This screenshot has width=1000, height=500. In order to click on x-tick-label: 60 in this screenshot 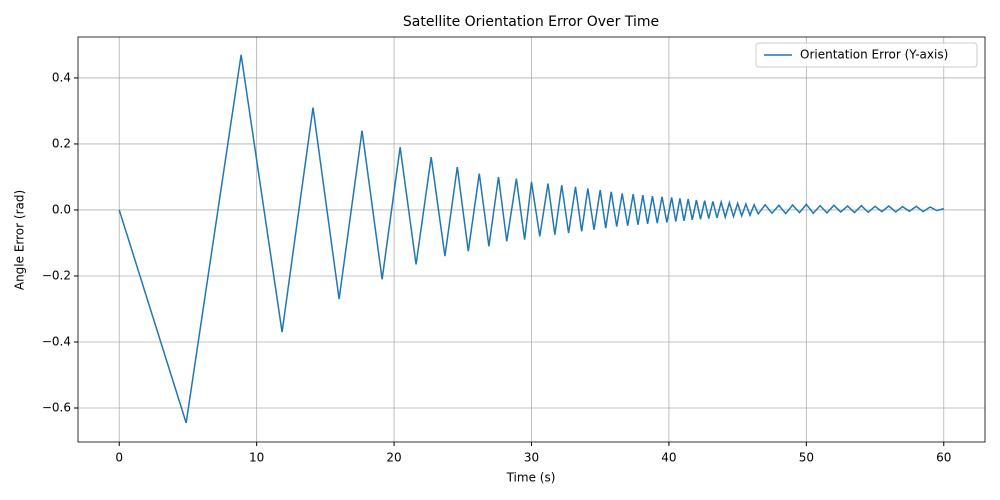, I will do `click(943, 458)`.